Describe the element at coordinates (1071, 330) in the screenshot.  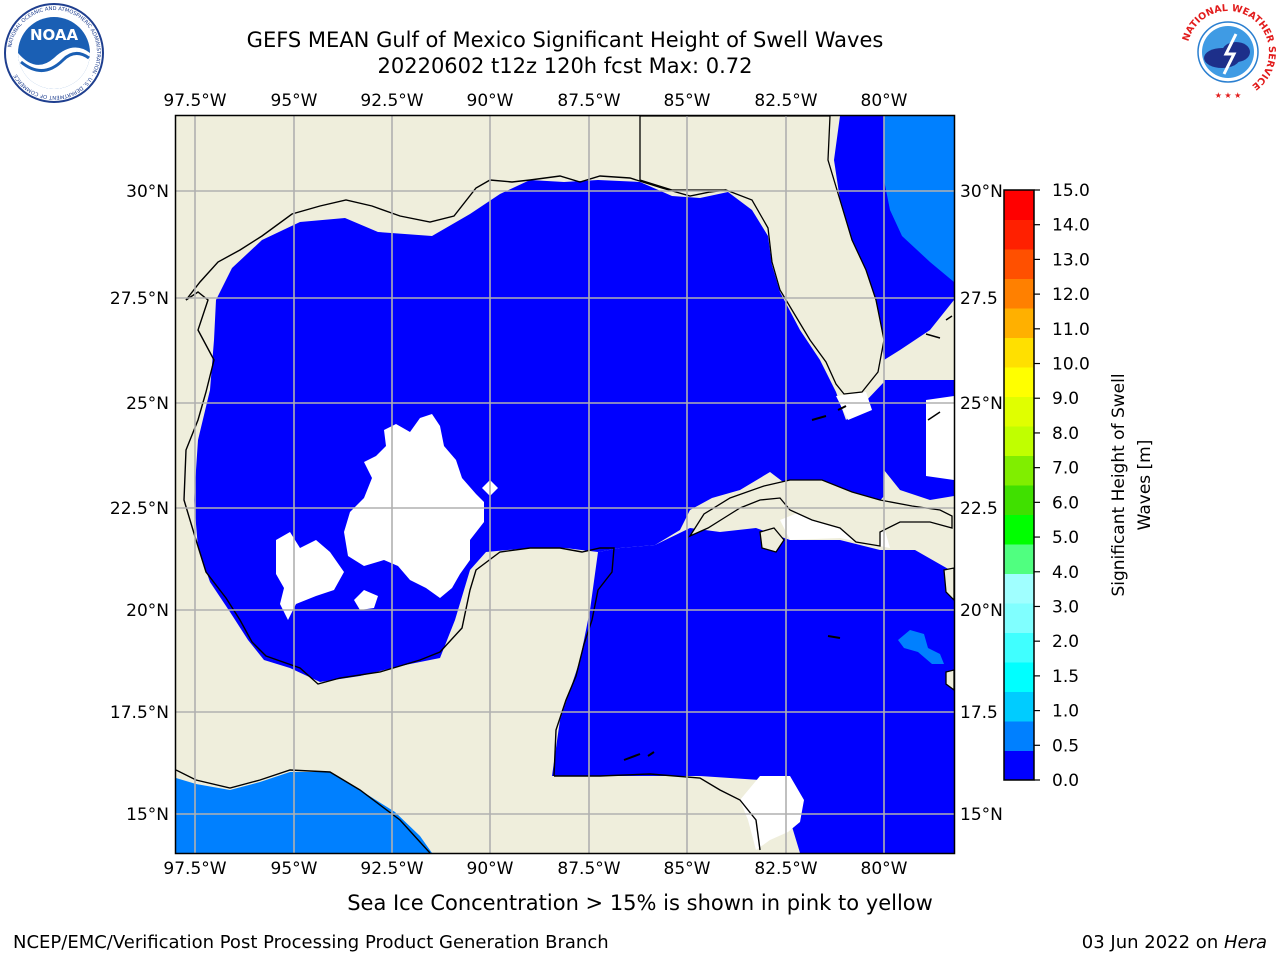
I see `colorbar-tick-label: 11.0` at that location.